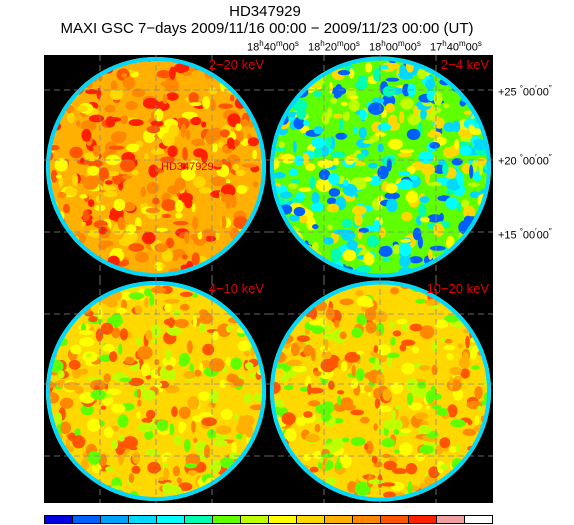 This screenshot has height=525, width=574. I want to click on colorbar, so click(268, 519).